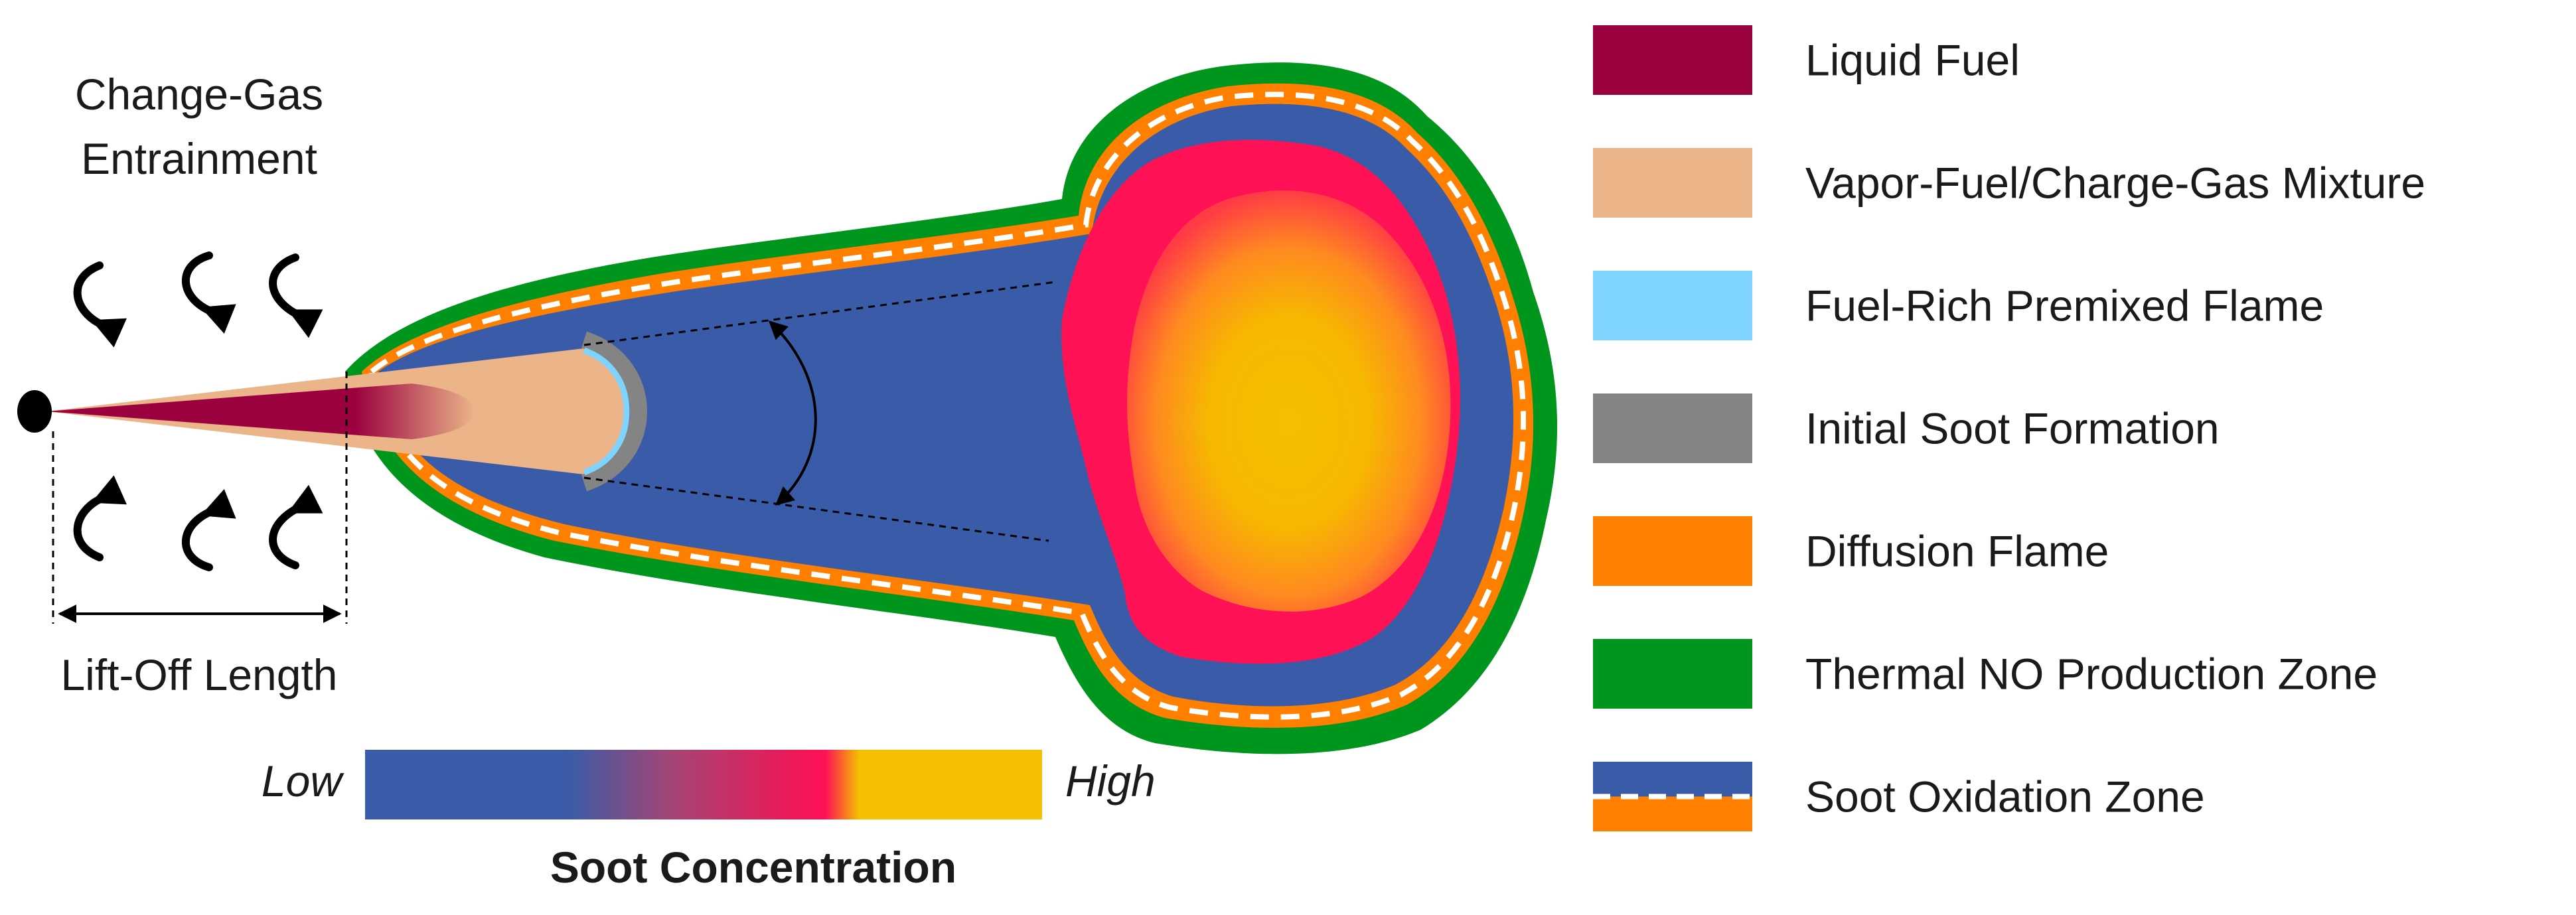  Describe the element at coordinates (1957, 551) in the screenshot. I see `legend-label: Diffusion Flame` at that location.